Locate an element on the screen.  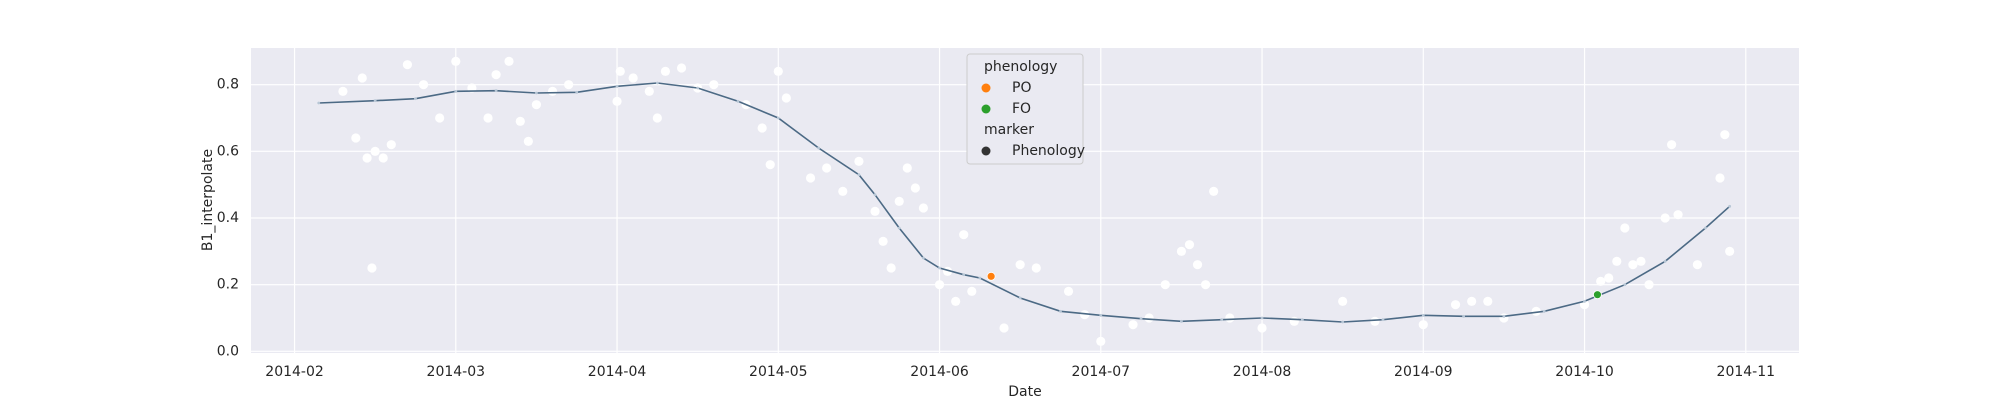
legend-label: PO is located at coordinates (1021, 88).